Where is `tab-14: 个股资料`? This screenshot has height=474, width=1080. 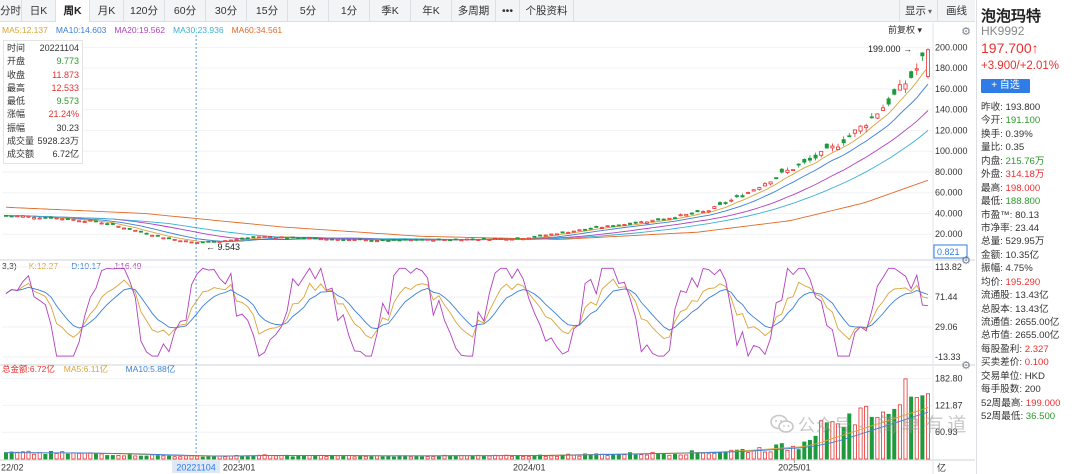 tab-14: 个股资料 is located at coordinates (547, 11).